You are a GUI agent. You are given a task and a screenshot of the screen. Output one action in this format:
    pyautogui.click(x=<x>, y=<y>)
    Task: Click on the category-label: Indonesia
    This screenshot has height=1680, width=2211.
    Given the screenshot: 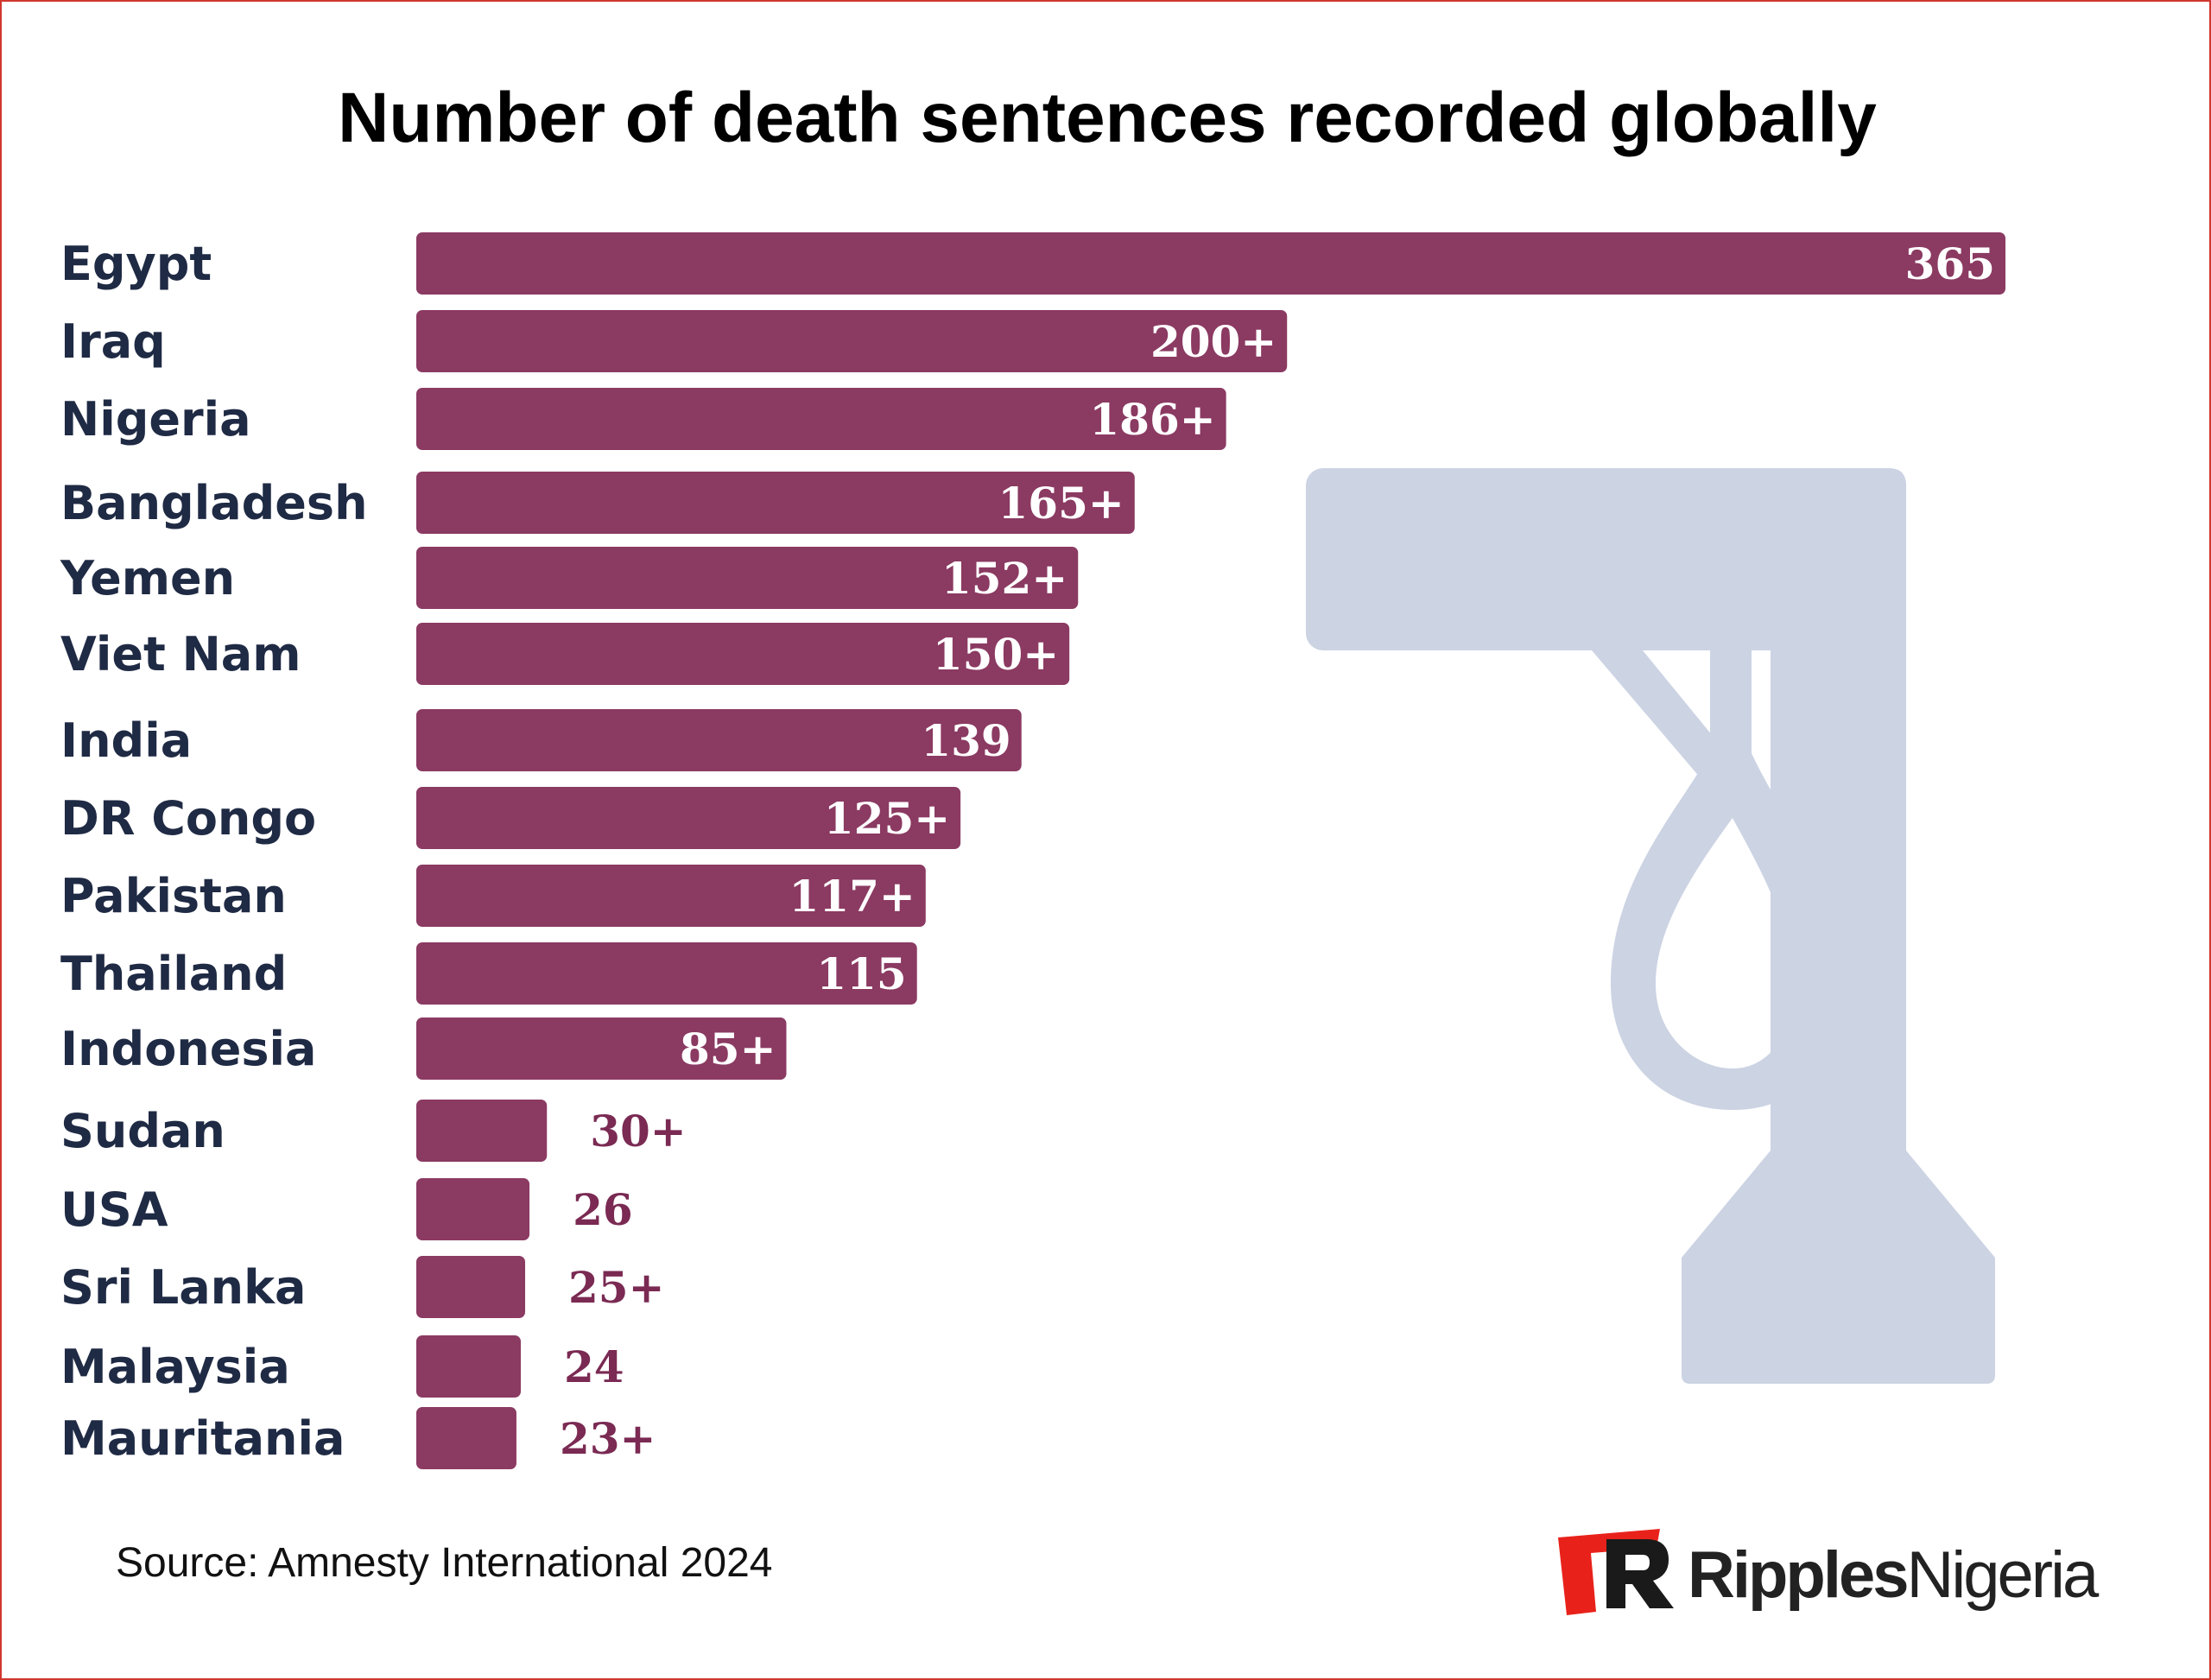 What is the action you would take?
    pyautogui.click(x=188, y=1049)
    